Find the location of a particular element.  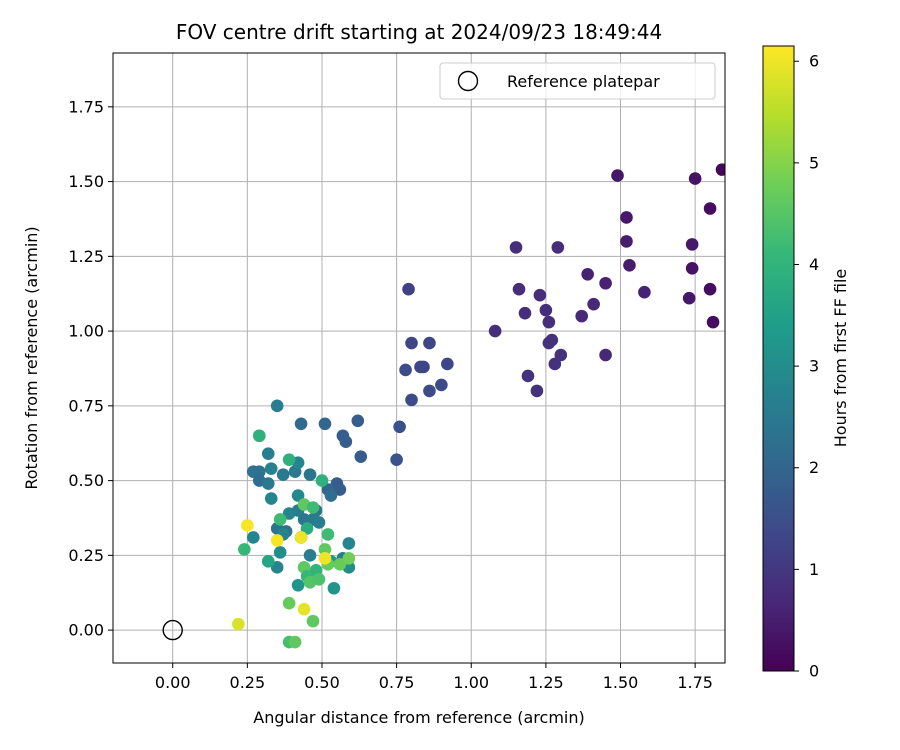

y-tick-label: 1.50 is located at coordinates (86, 181).